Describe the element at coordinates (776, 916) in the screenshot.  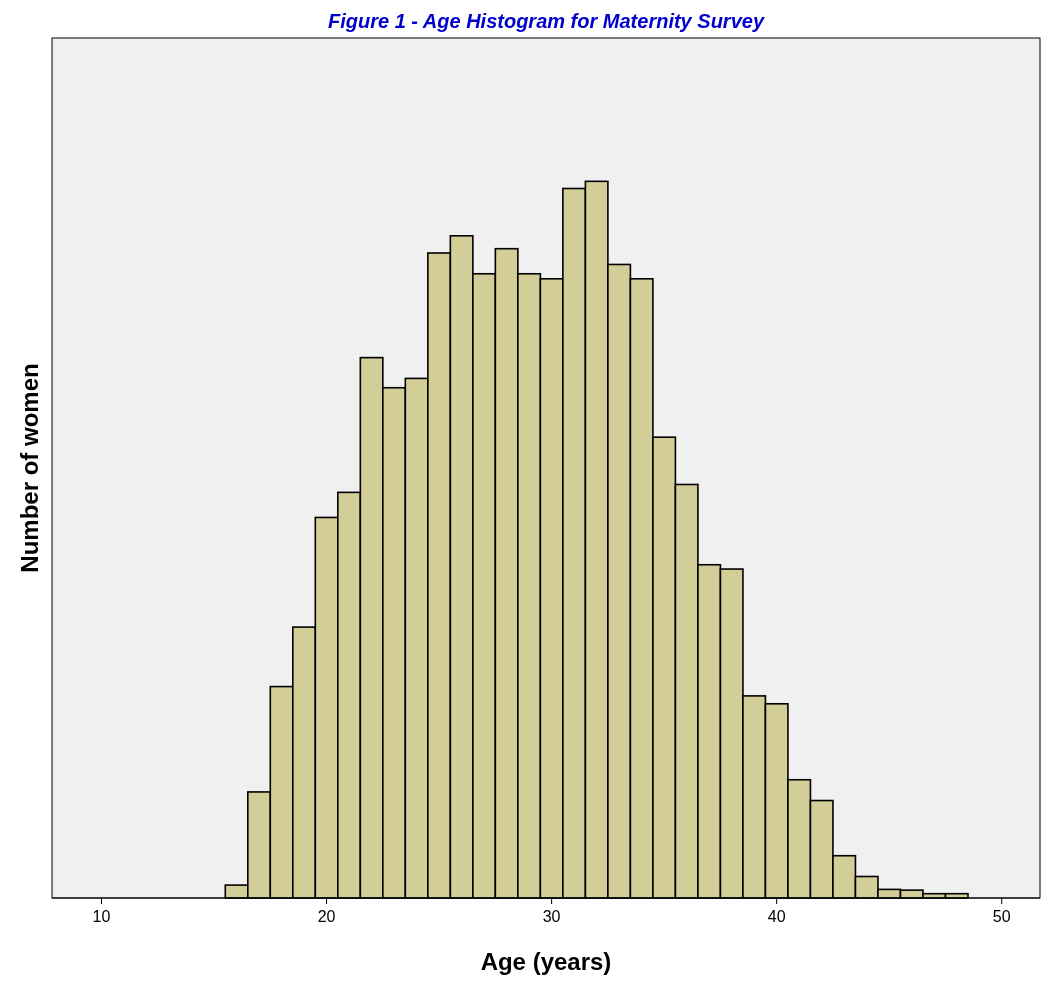
I see `x-tick-label: 40` at that location.